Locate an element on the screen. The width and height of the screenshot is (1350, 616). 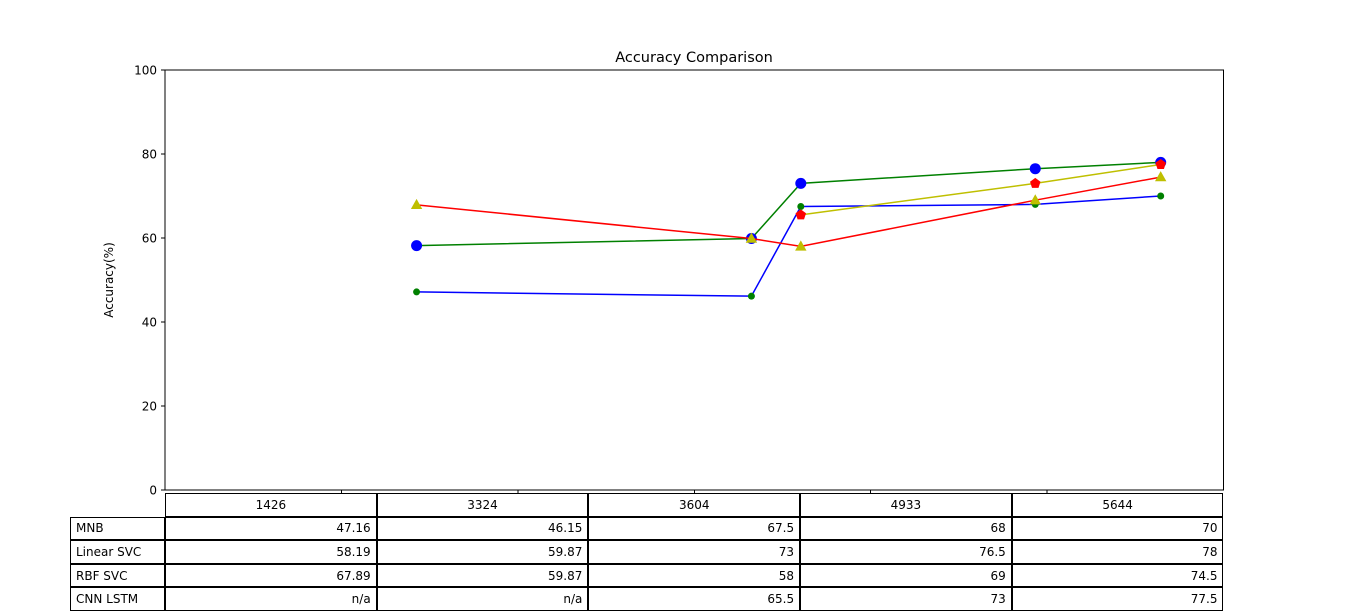
y-tick-label: 100 is located at coordinates (145, 71).